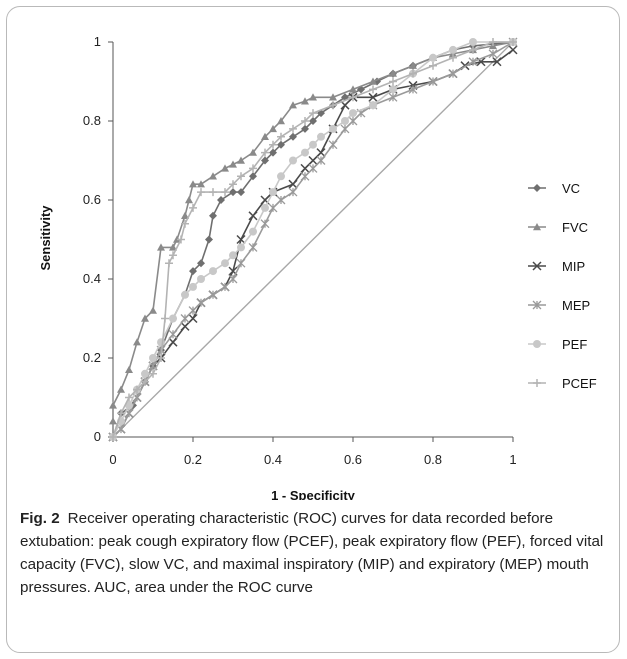  What do you see at coordinates (537, 227) in the screenshot?
I see `legend-marker-fvc` at bounding box center [537, 227].